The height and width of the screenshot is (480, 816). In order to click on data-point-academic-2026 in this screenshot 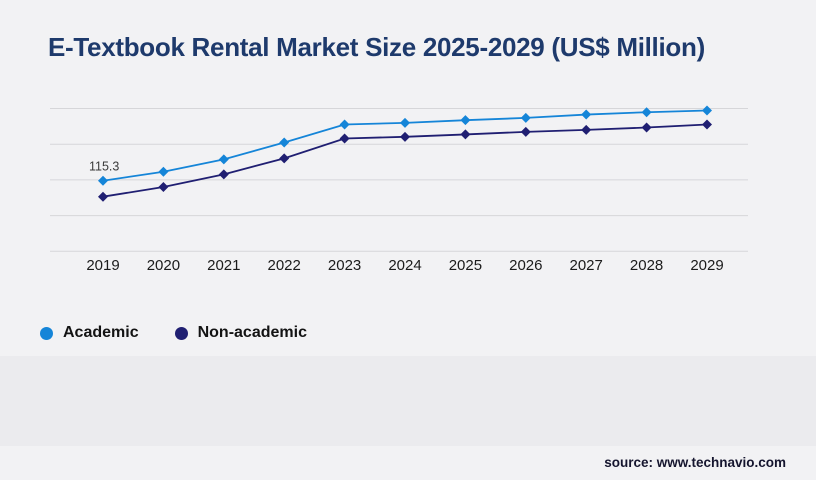, I will do `click(525, 117)`.